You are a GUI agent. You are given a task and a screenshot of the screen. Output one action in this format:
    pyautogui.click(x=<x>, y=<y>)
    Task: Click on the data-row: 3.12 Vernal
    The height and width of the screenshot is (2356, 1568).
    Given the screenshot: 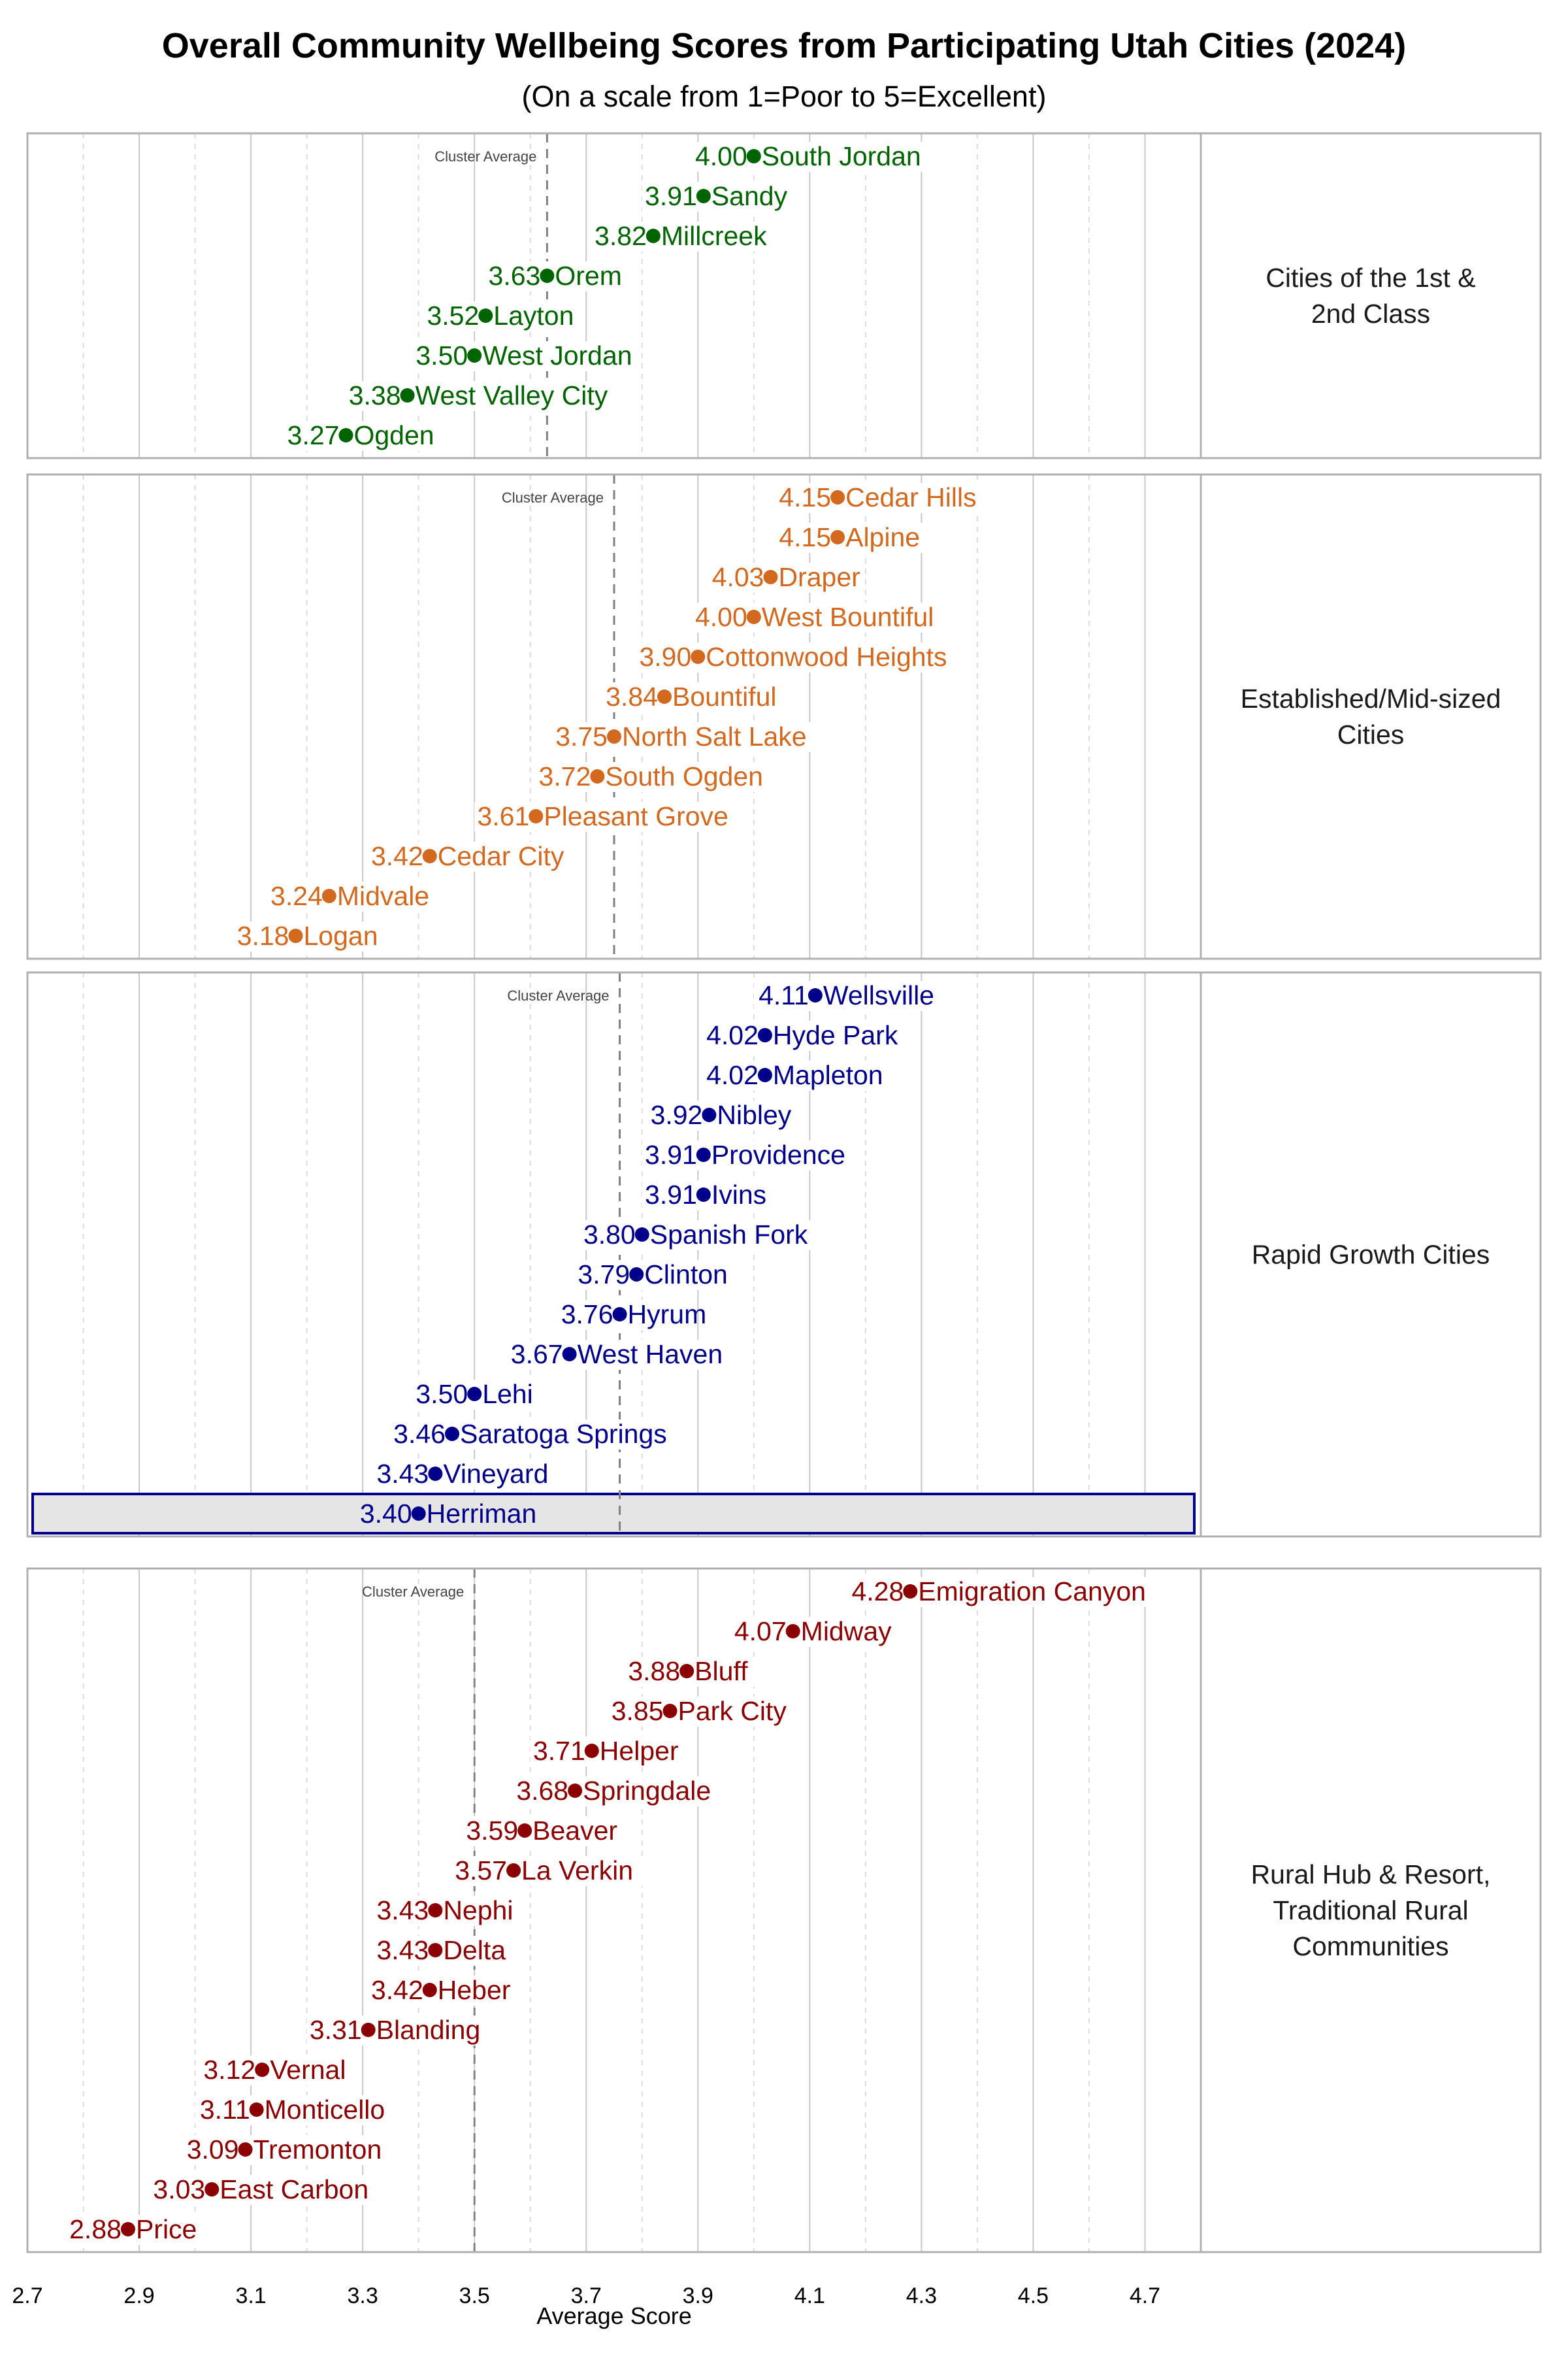 What is the action you would take?
    pyautogui.click(x=277, y=2070)
    